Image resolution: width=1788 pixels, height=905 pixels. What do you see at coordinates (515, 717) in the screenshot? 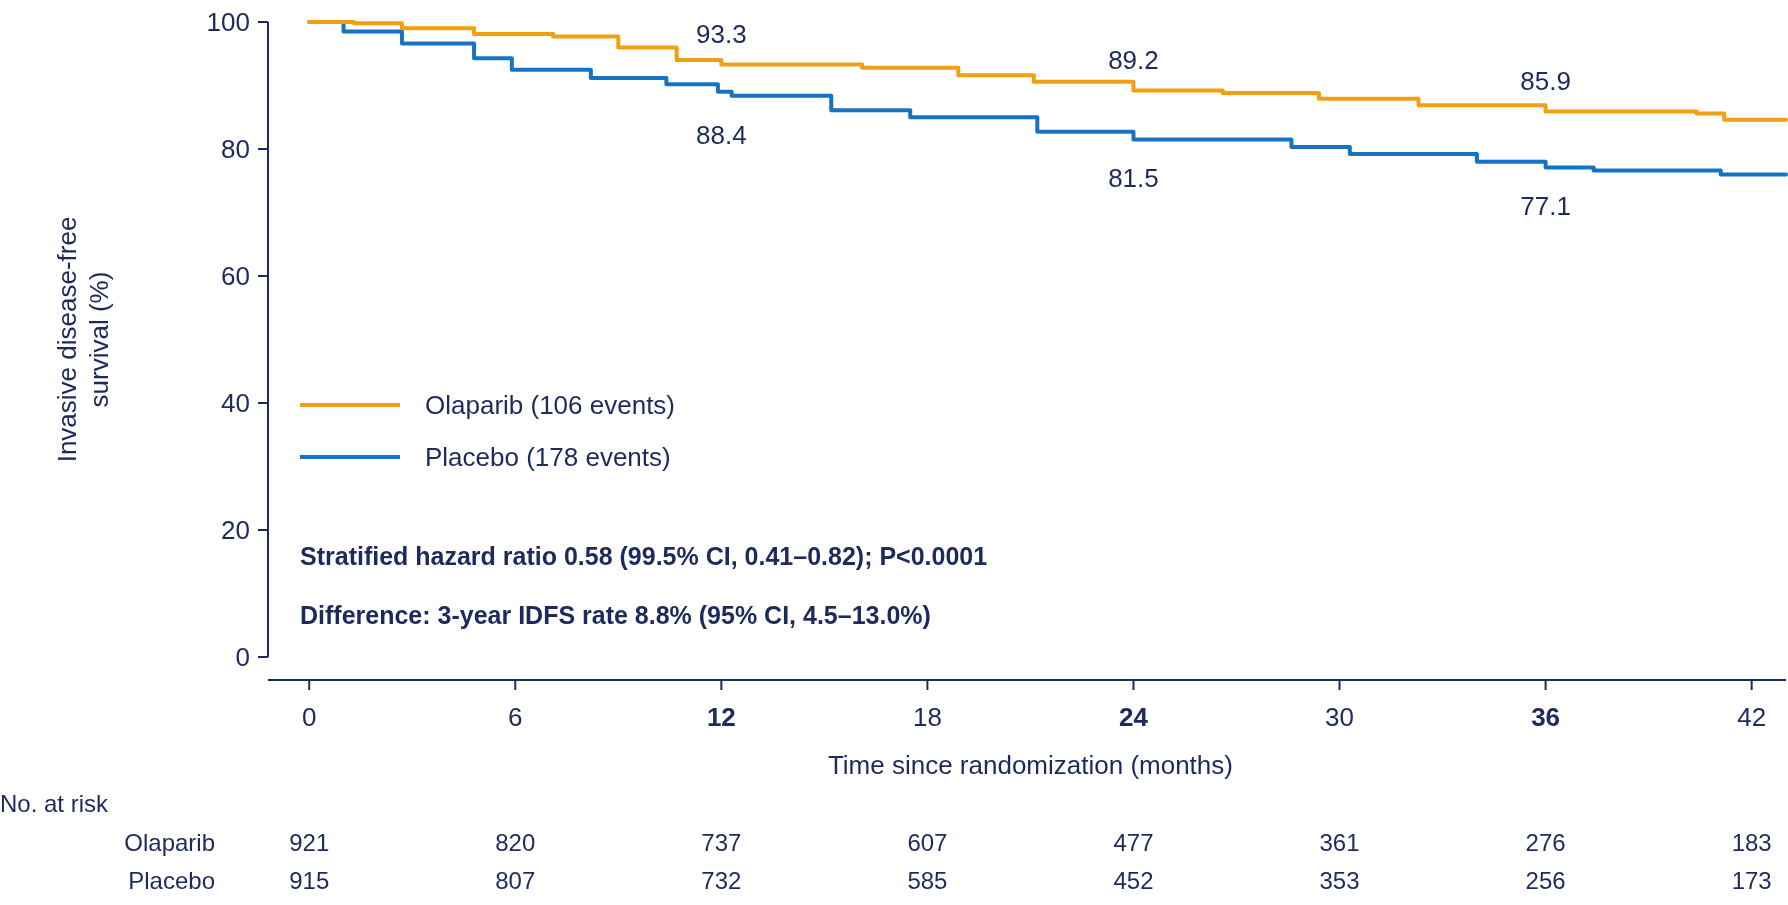
I see `x-tick-label: 6` at bounding box center [515, 717].